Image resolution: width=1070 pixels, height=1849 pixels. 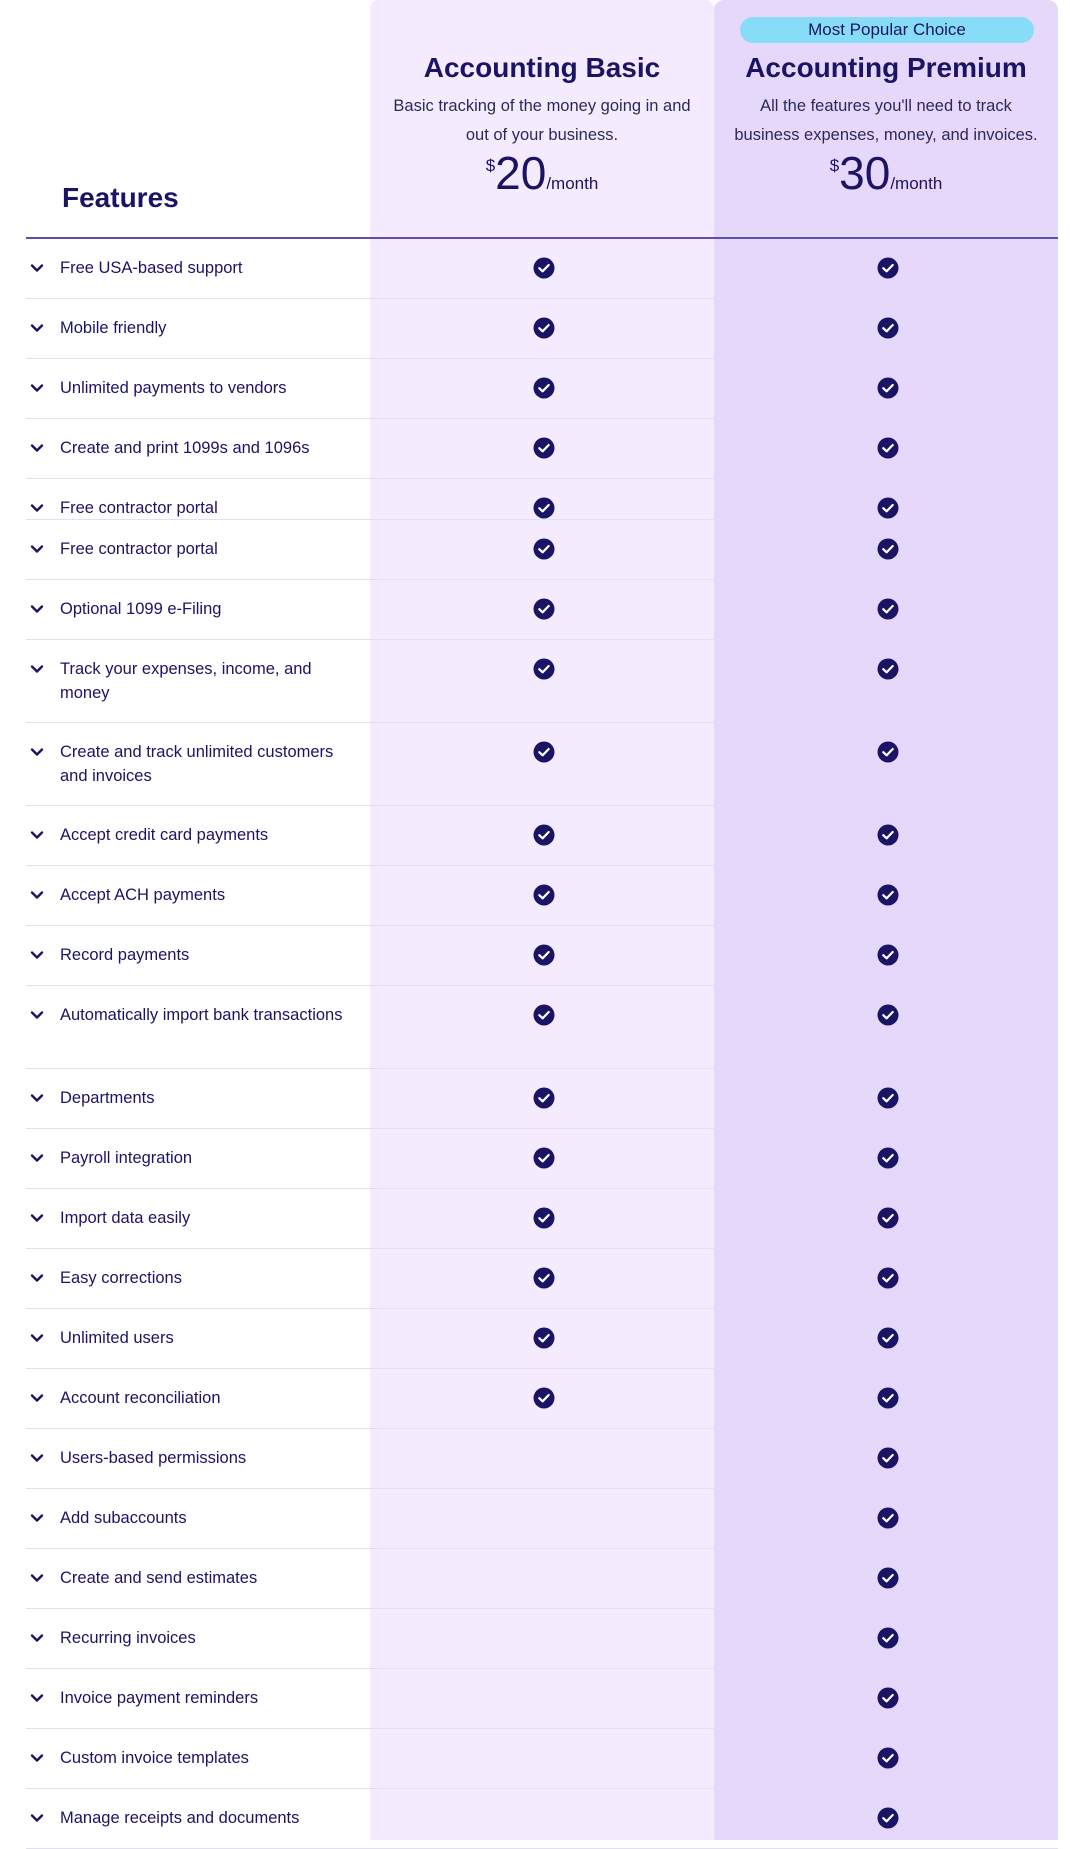 I want to click on feature-row: Departments, so click(x=542, y=1099).